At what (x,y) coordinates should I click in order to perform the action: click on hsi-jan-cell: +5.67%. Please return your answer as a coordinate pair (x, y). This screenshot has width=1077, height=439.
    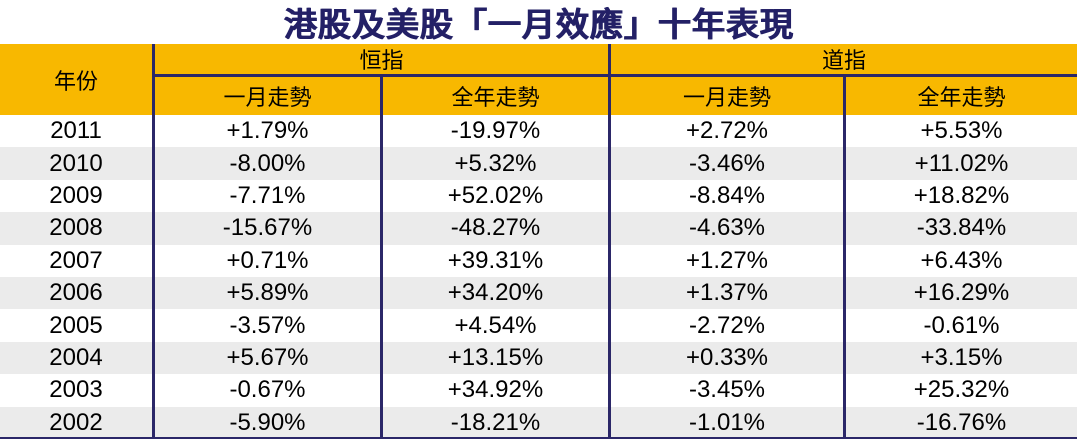
    Looking at the image, I should click on (266, 358).